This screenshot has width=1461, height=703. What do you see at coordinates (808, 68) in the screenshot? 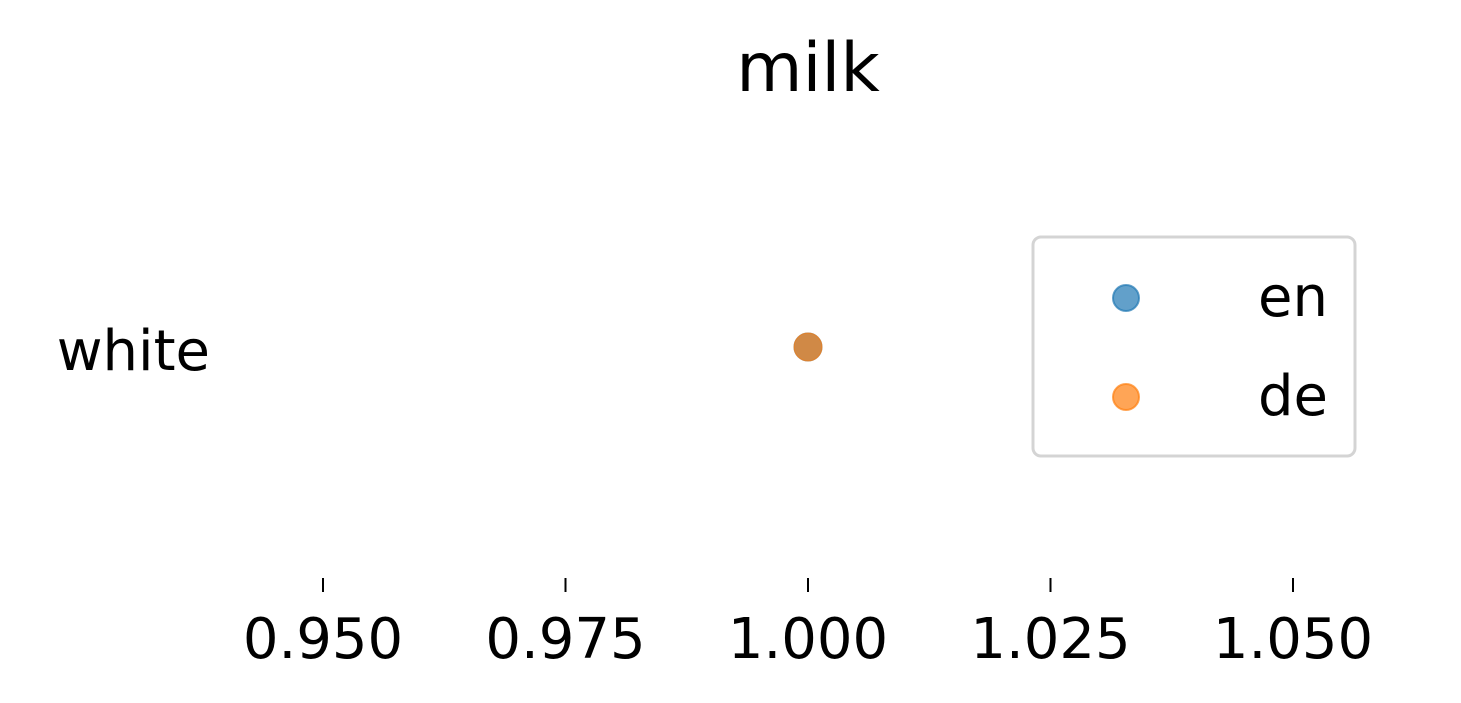
I see `chart-title: milk` at bounding box center [808, 68].